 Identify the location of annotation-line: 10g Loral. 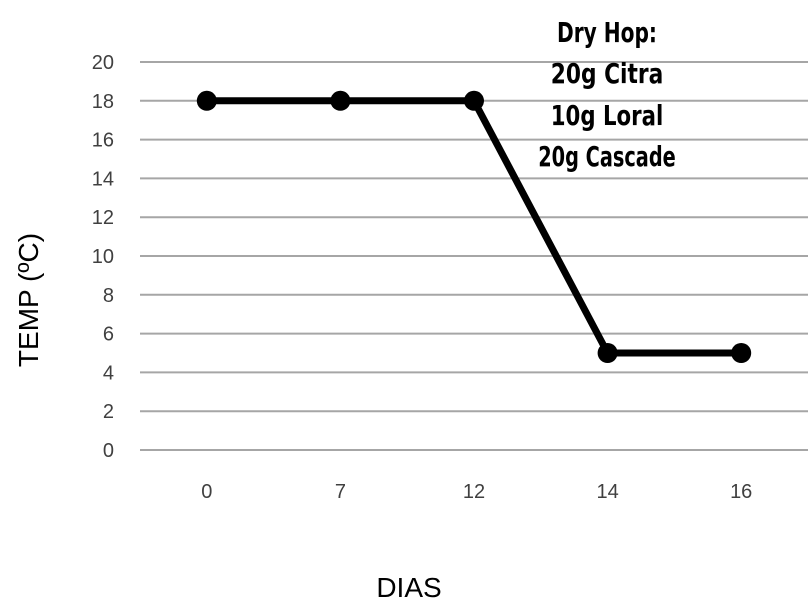
(607, 115).